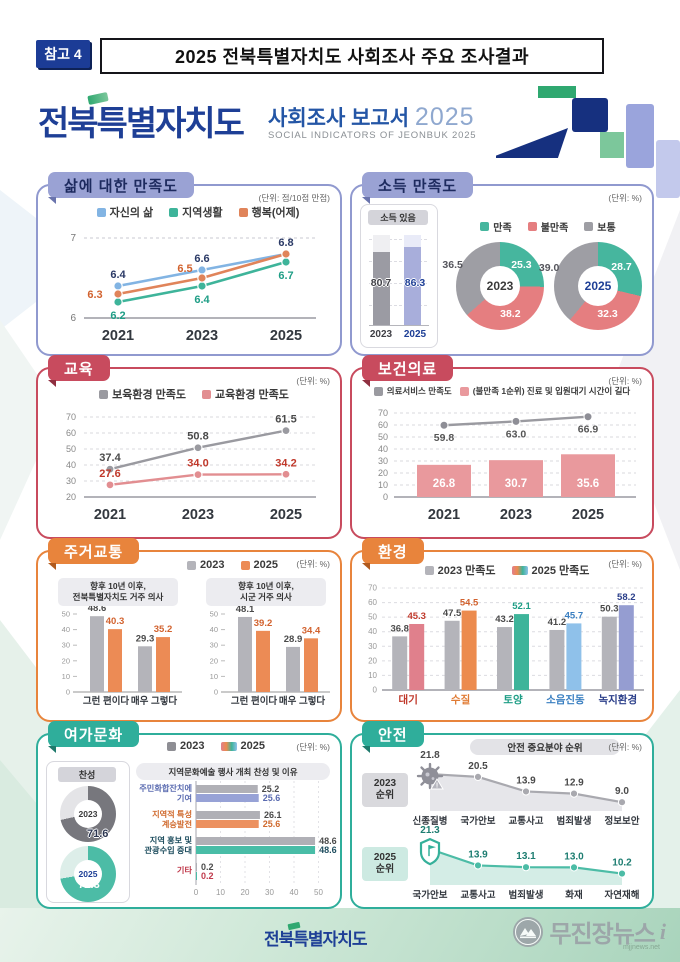 The width and height of the screenshot is (680, 962). What do you see at coordinates (202, 300) in the screenshot?
I see `svg-text: 6.4` at bounding box center [202, 300].